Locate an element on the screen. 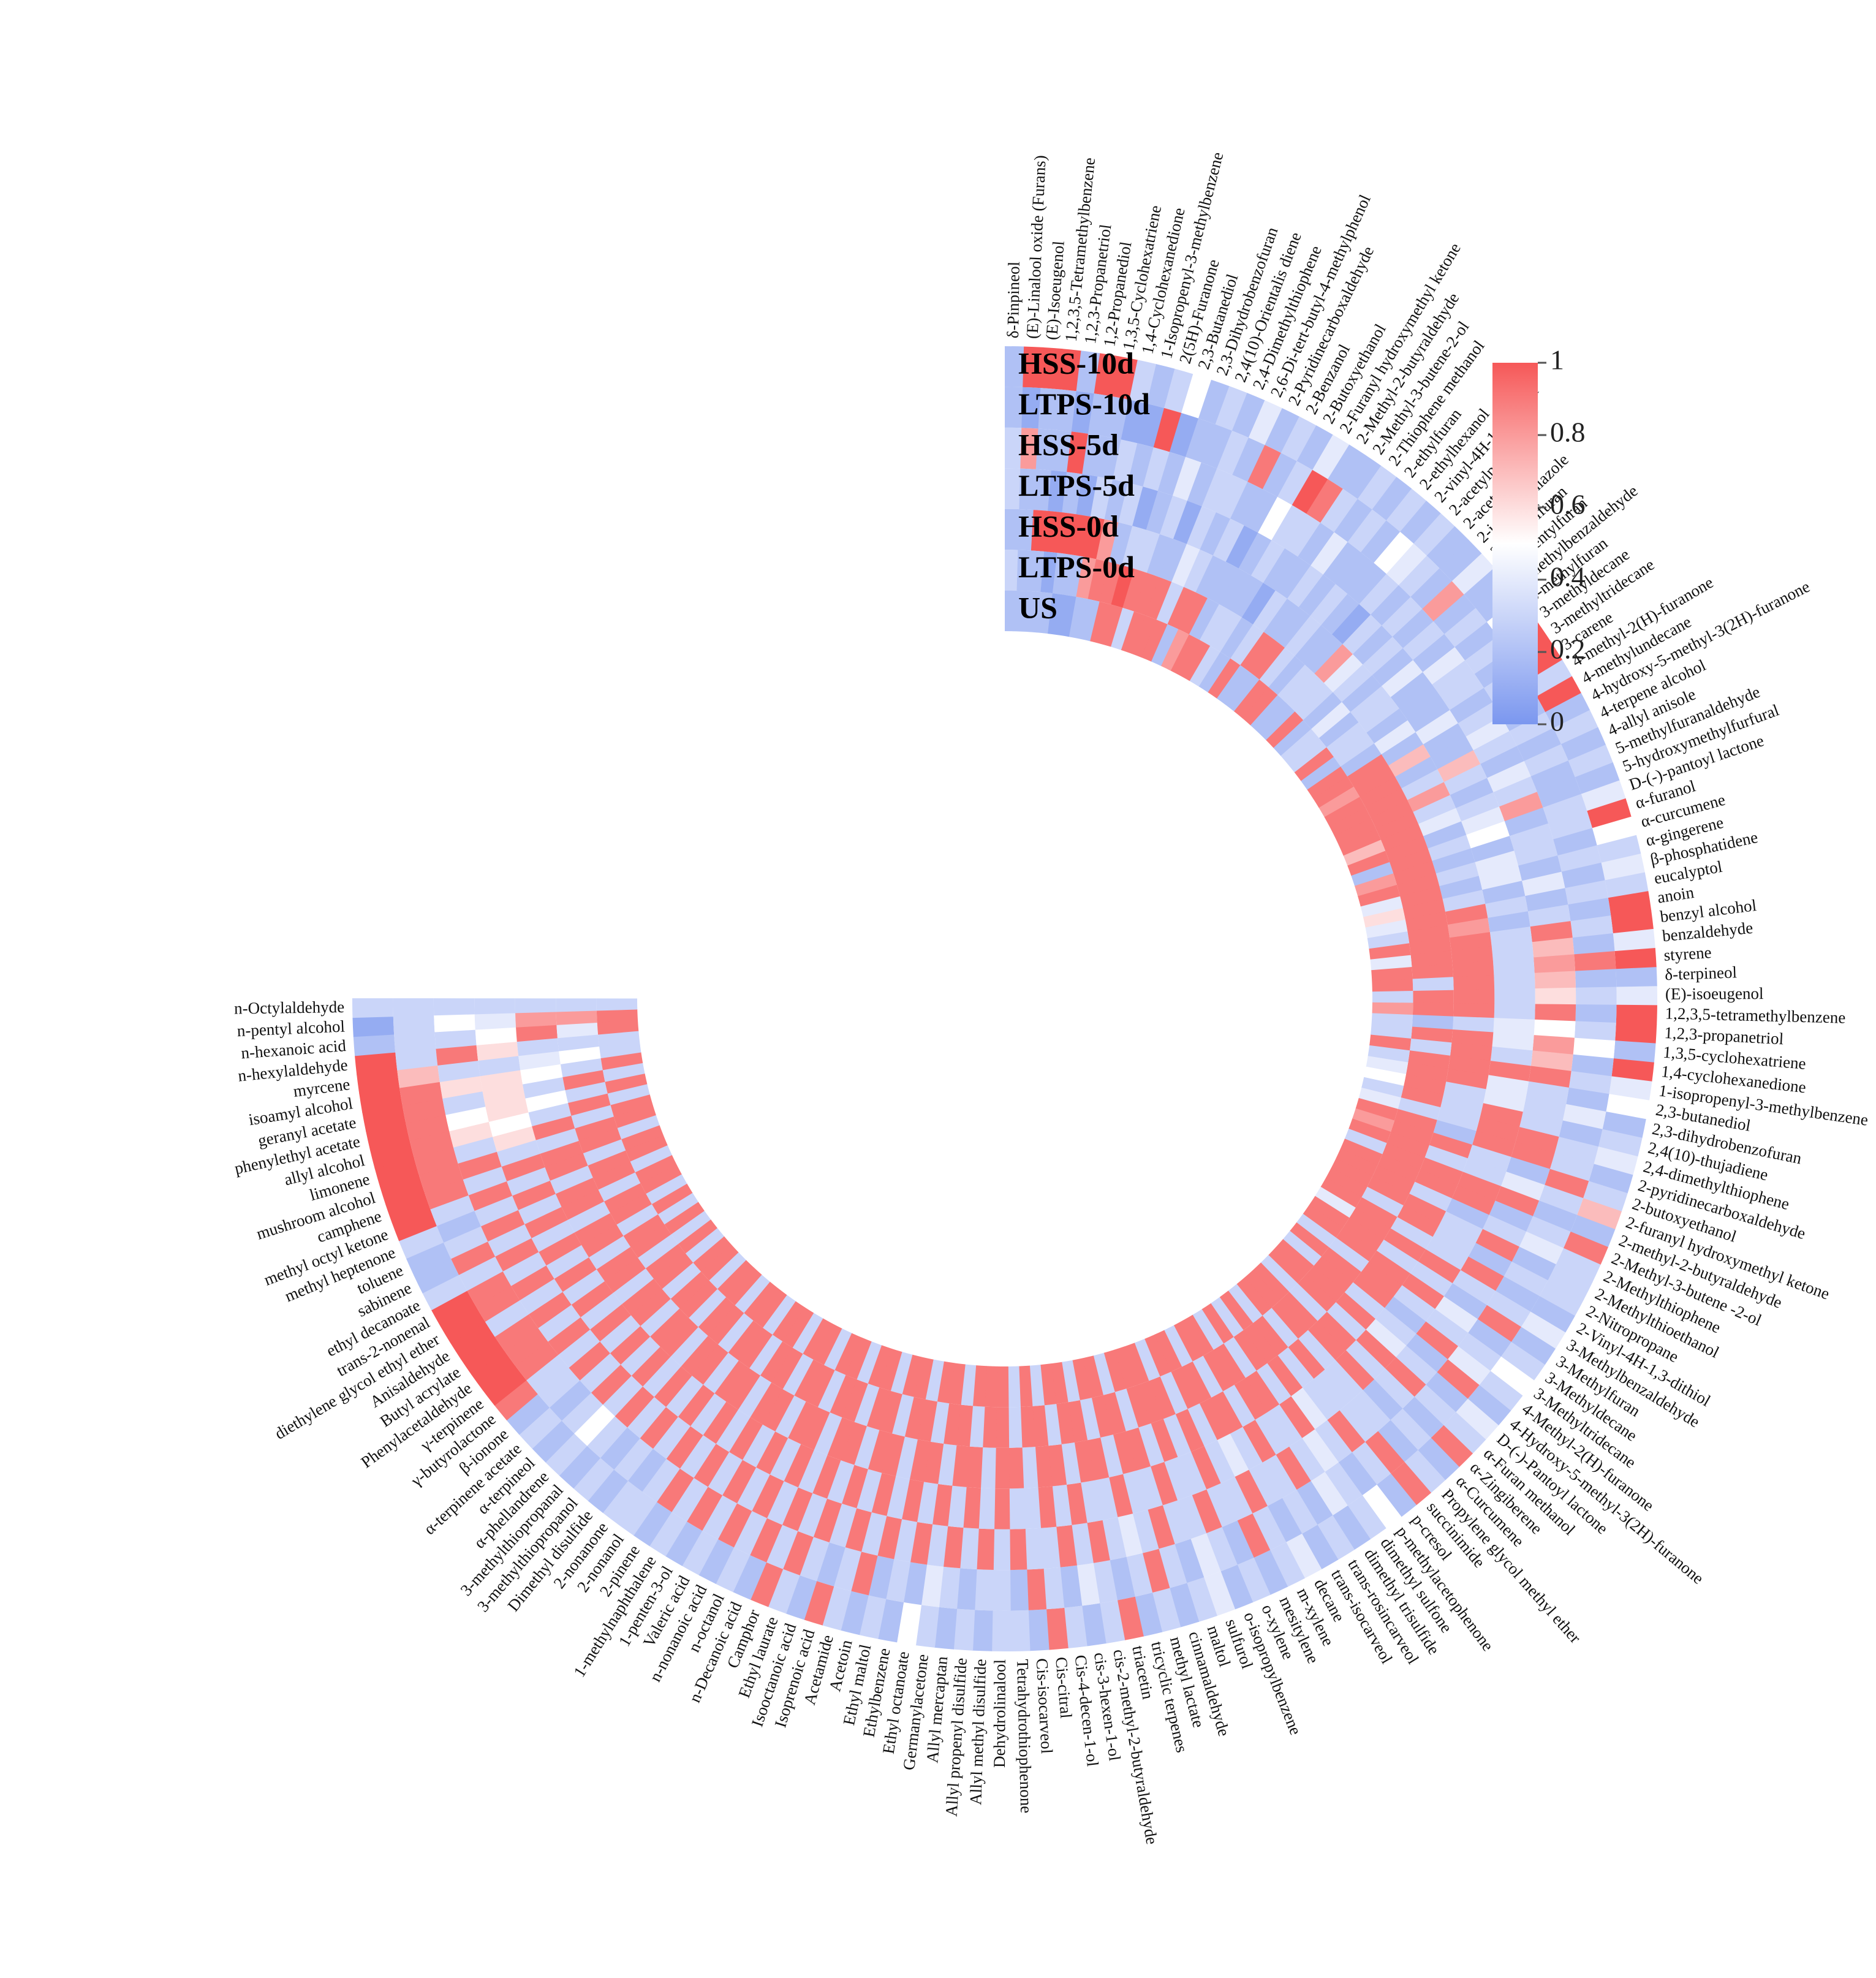 The width and height of the screenshot is (1876, 1978). ring-label-ltps-5d: LTPS-5d is located at coordinates (1077, 485).